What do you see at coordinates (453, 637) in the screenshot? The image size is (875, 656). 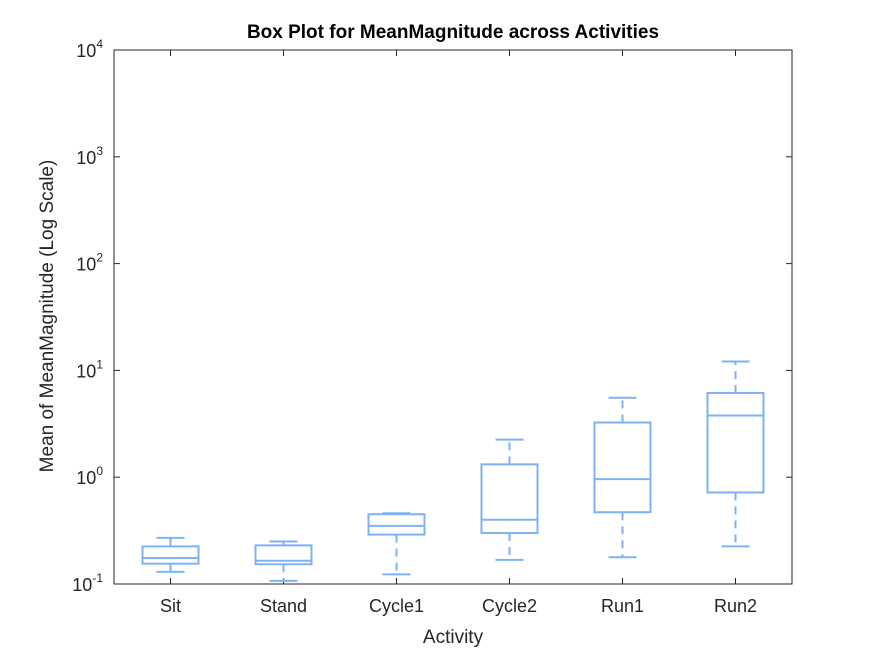 I see `x-axis-label: Activity` at bounding box center [453, 637].